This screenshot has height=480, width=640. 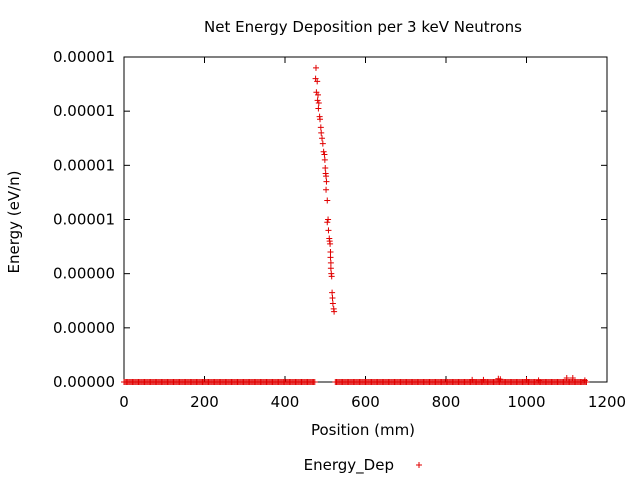 I want to click on x-tick-label: 800, so click(x=446, y=402).